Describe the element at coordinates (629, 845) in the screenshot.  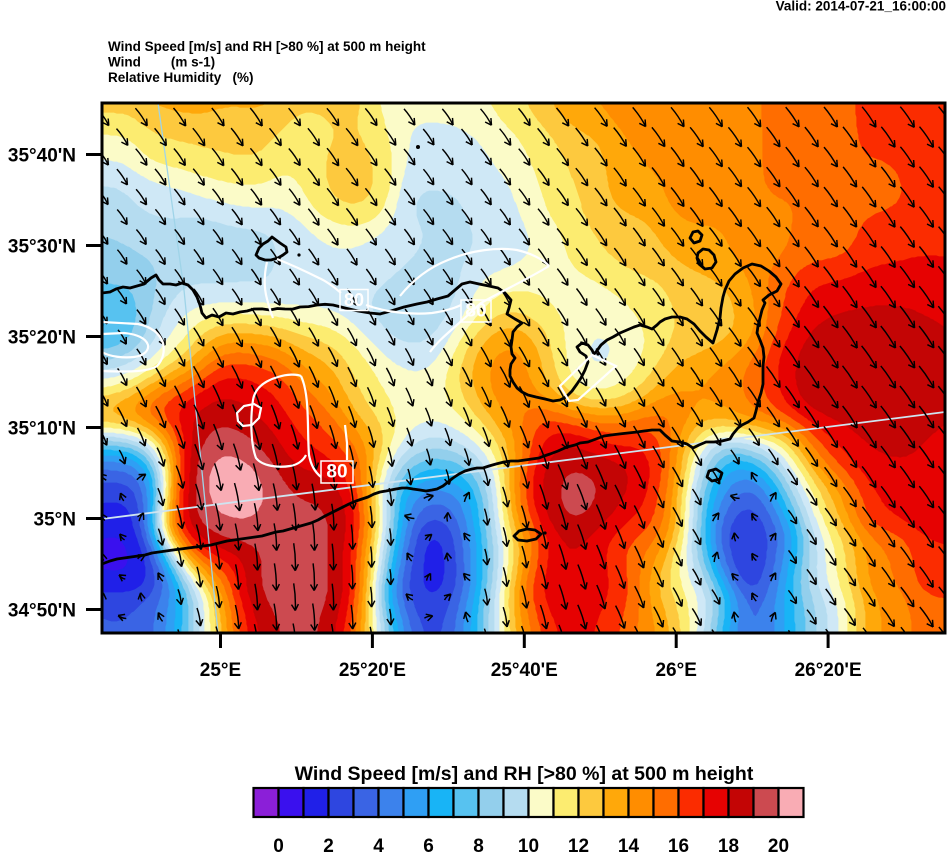
I see `svg-text: 14` at that location.